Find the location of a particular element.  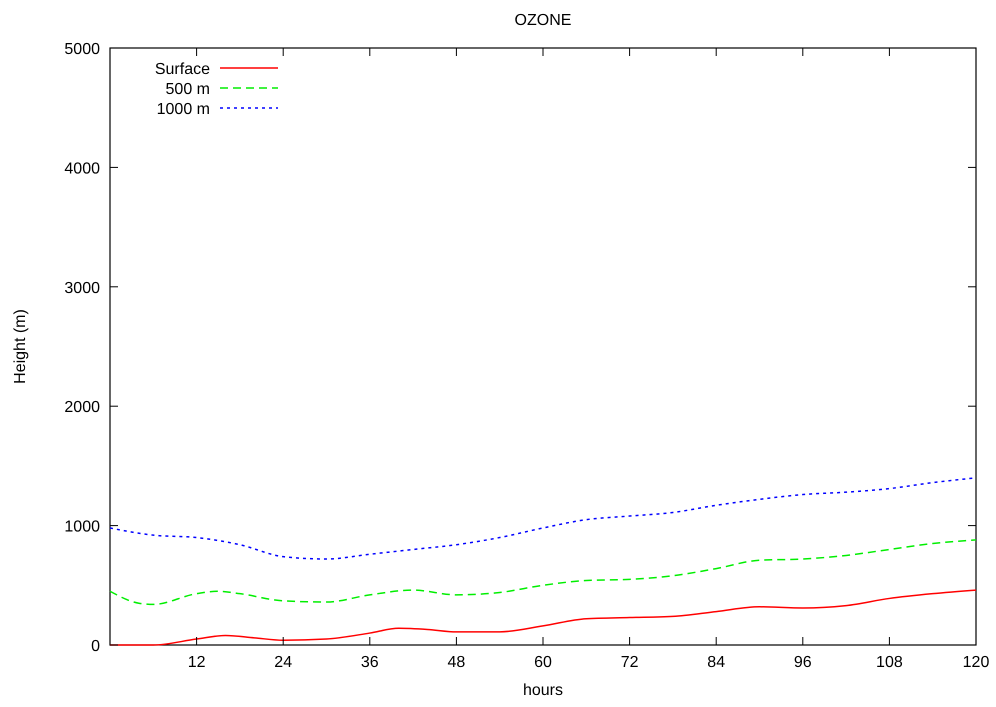

x-tick-label: 48 is located at coordinates (457, 662).